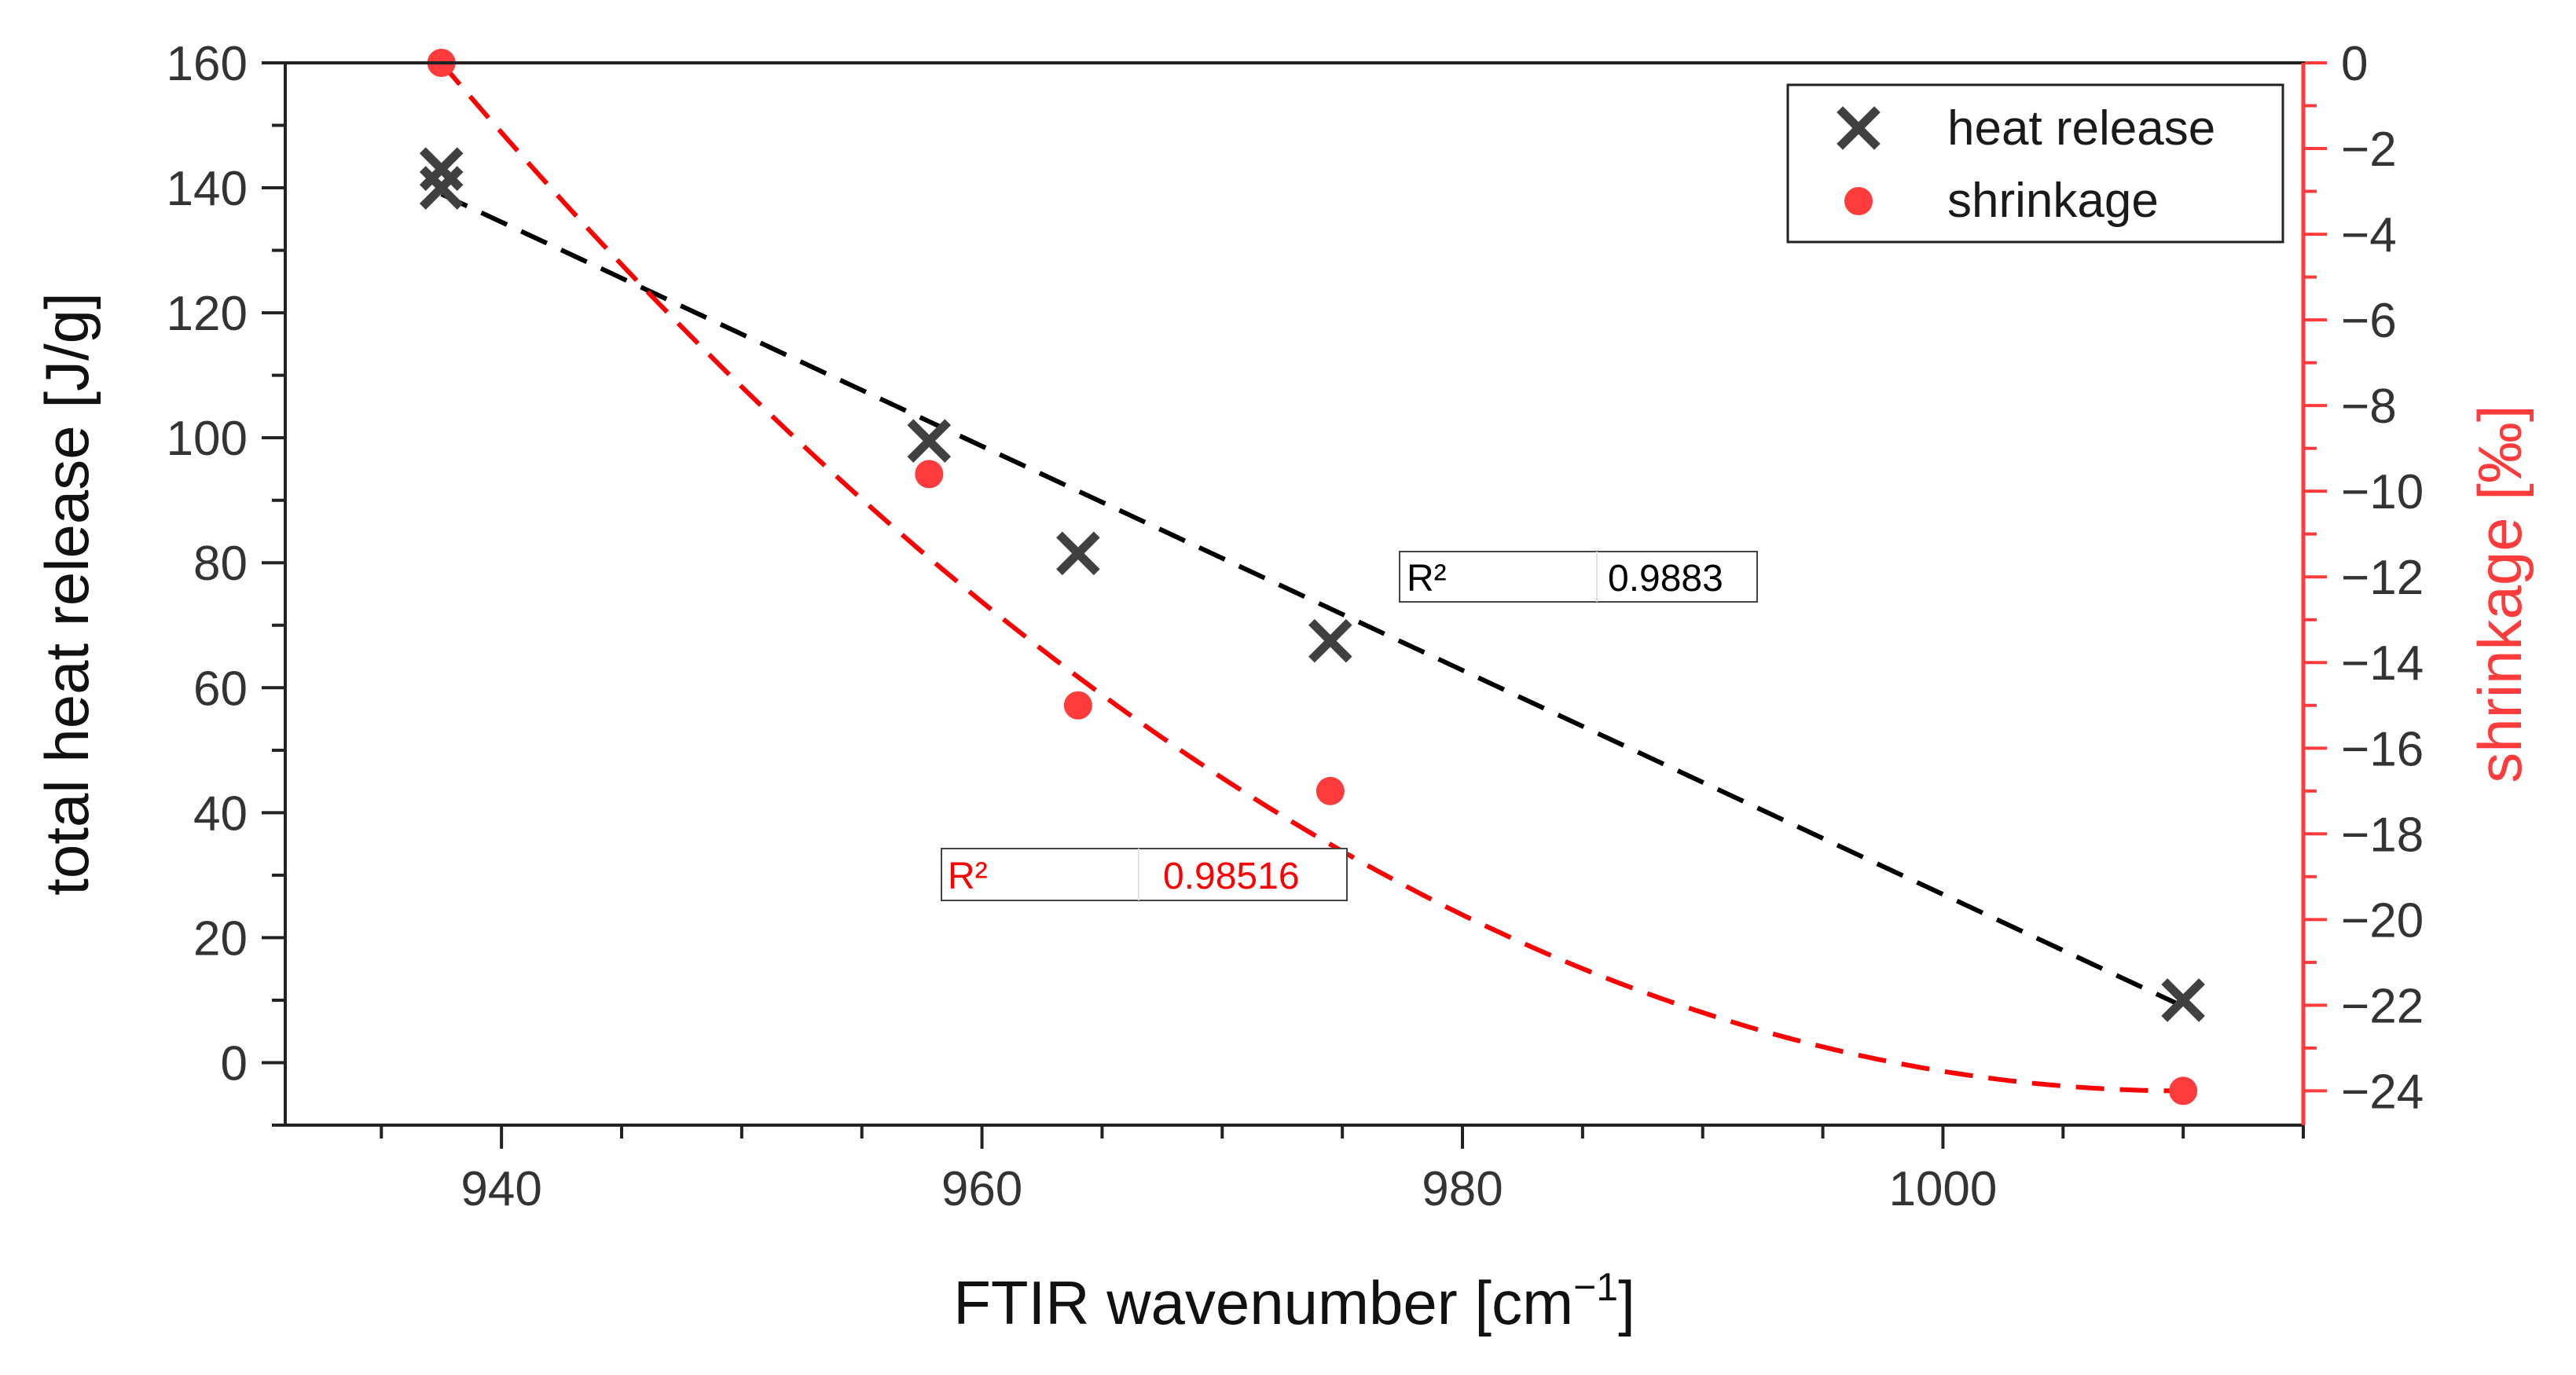 Image resolution: width=2576 pixels, height=1375 pixels. What do you see at coordinates (1595, 1287) in the screenshot?
I see `x-axis-title-sup: −1` at bounding box center [1595, 1287].